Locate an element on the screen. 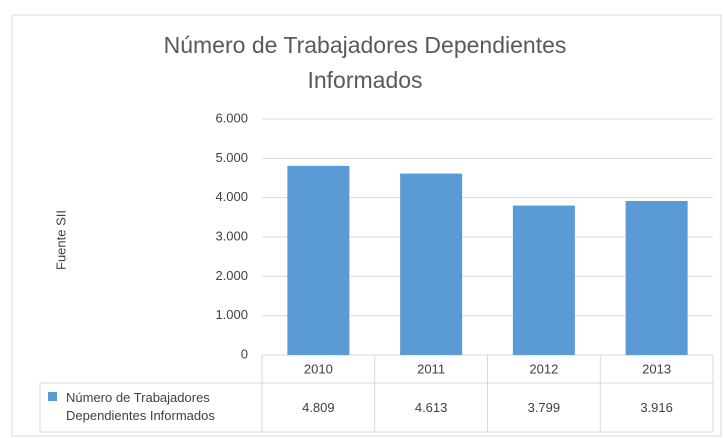 This screenshot has width=723, height=438. y-axis-label: Fuente SII is located at coordinates (60, 240).